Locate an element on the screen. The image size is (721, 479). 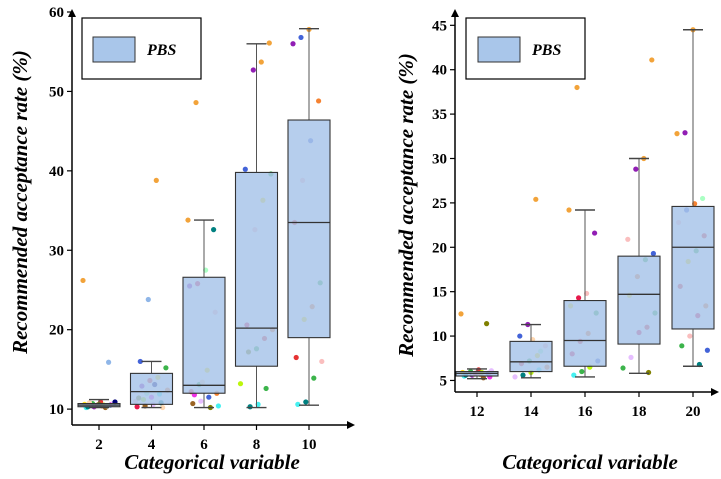
y-axis-label: Recommended acceptance rate (%) is located at coordinates (406, 205).